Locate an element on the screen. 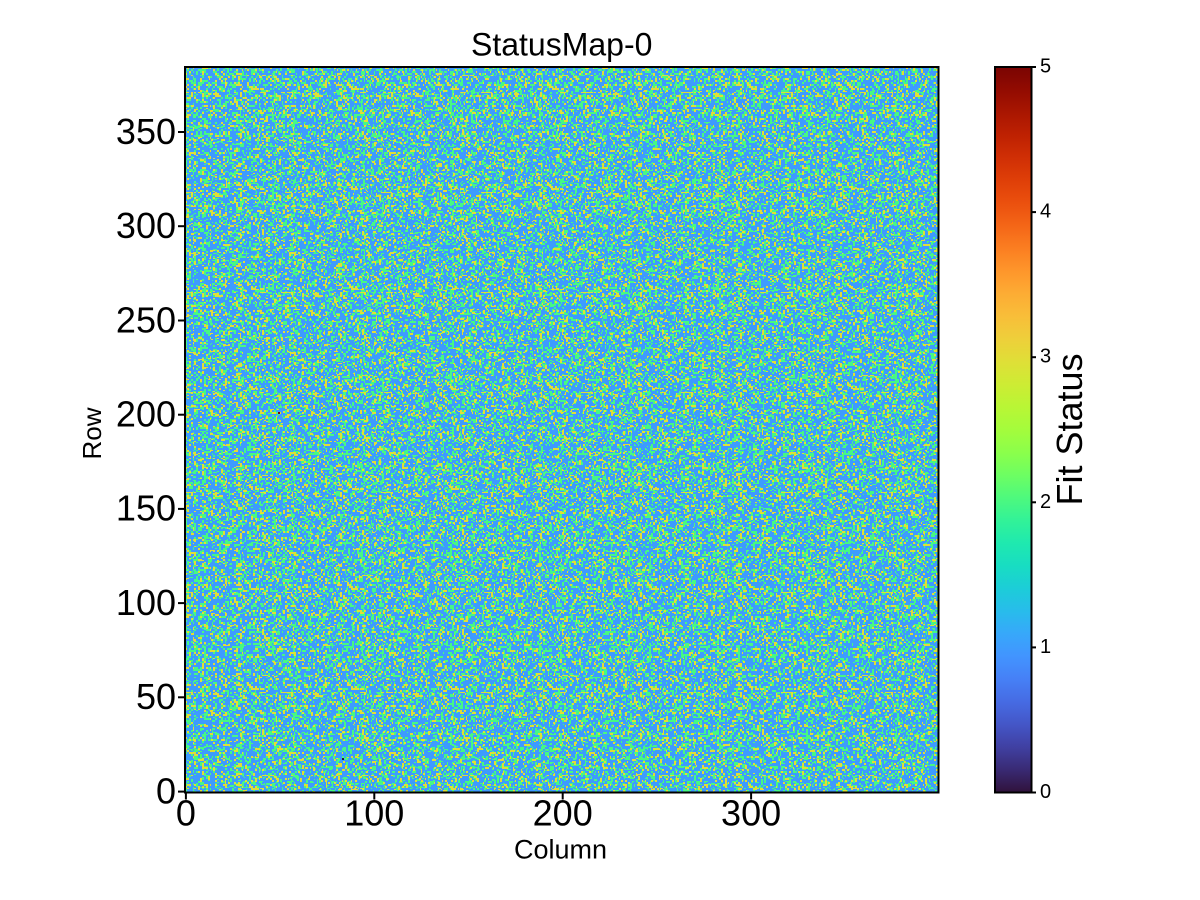  svg-text: StatusMap-0 is located at coordinates (561, 45).